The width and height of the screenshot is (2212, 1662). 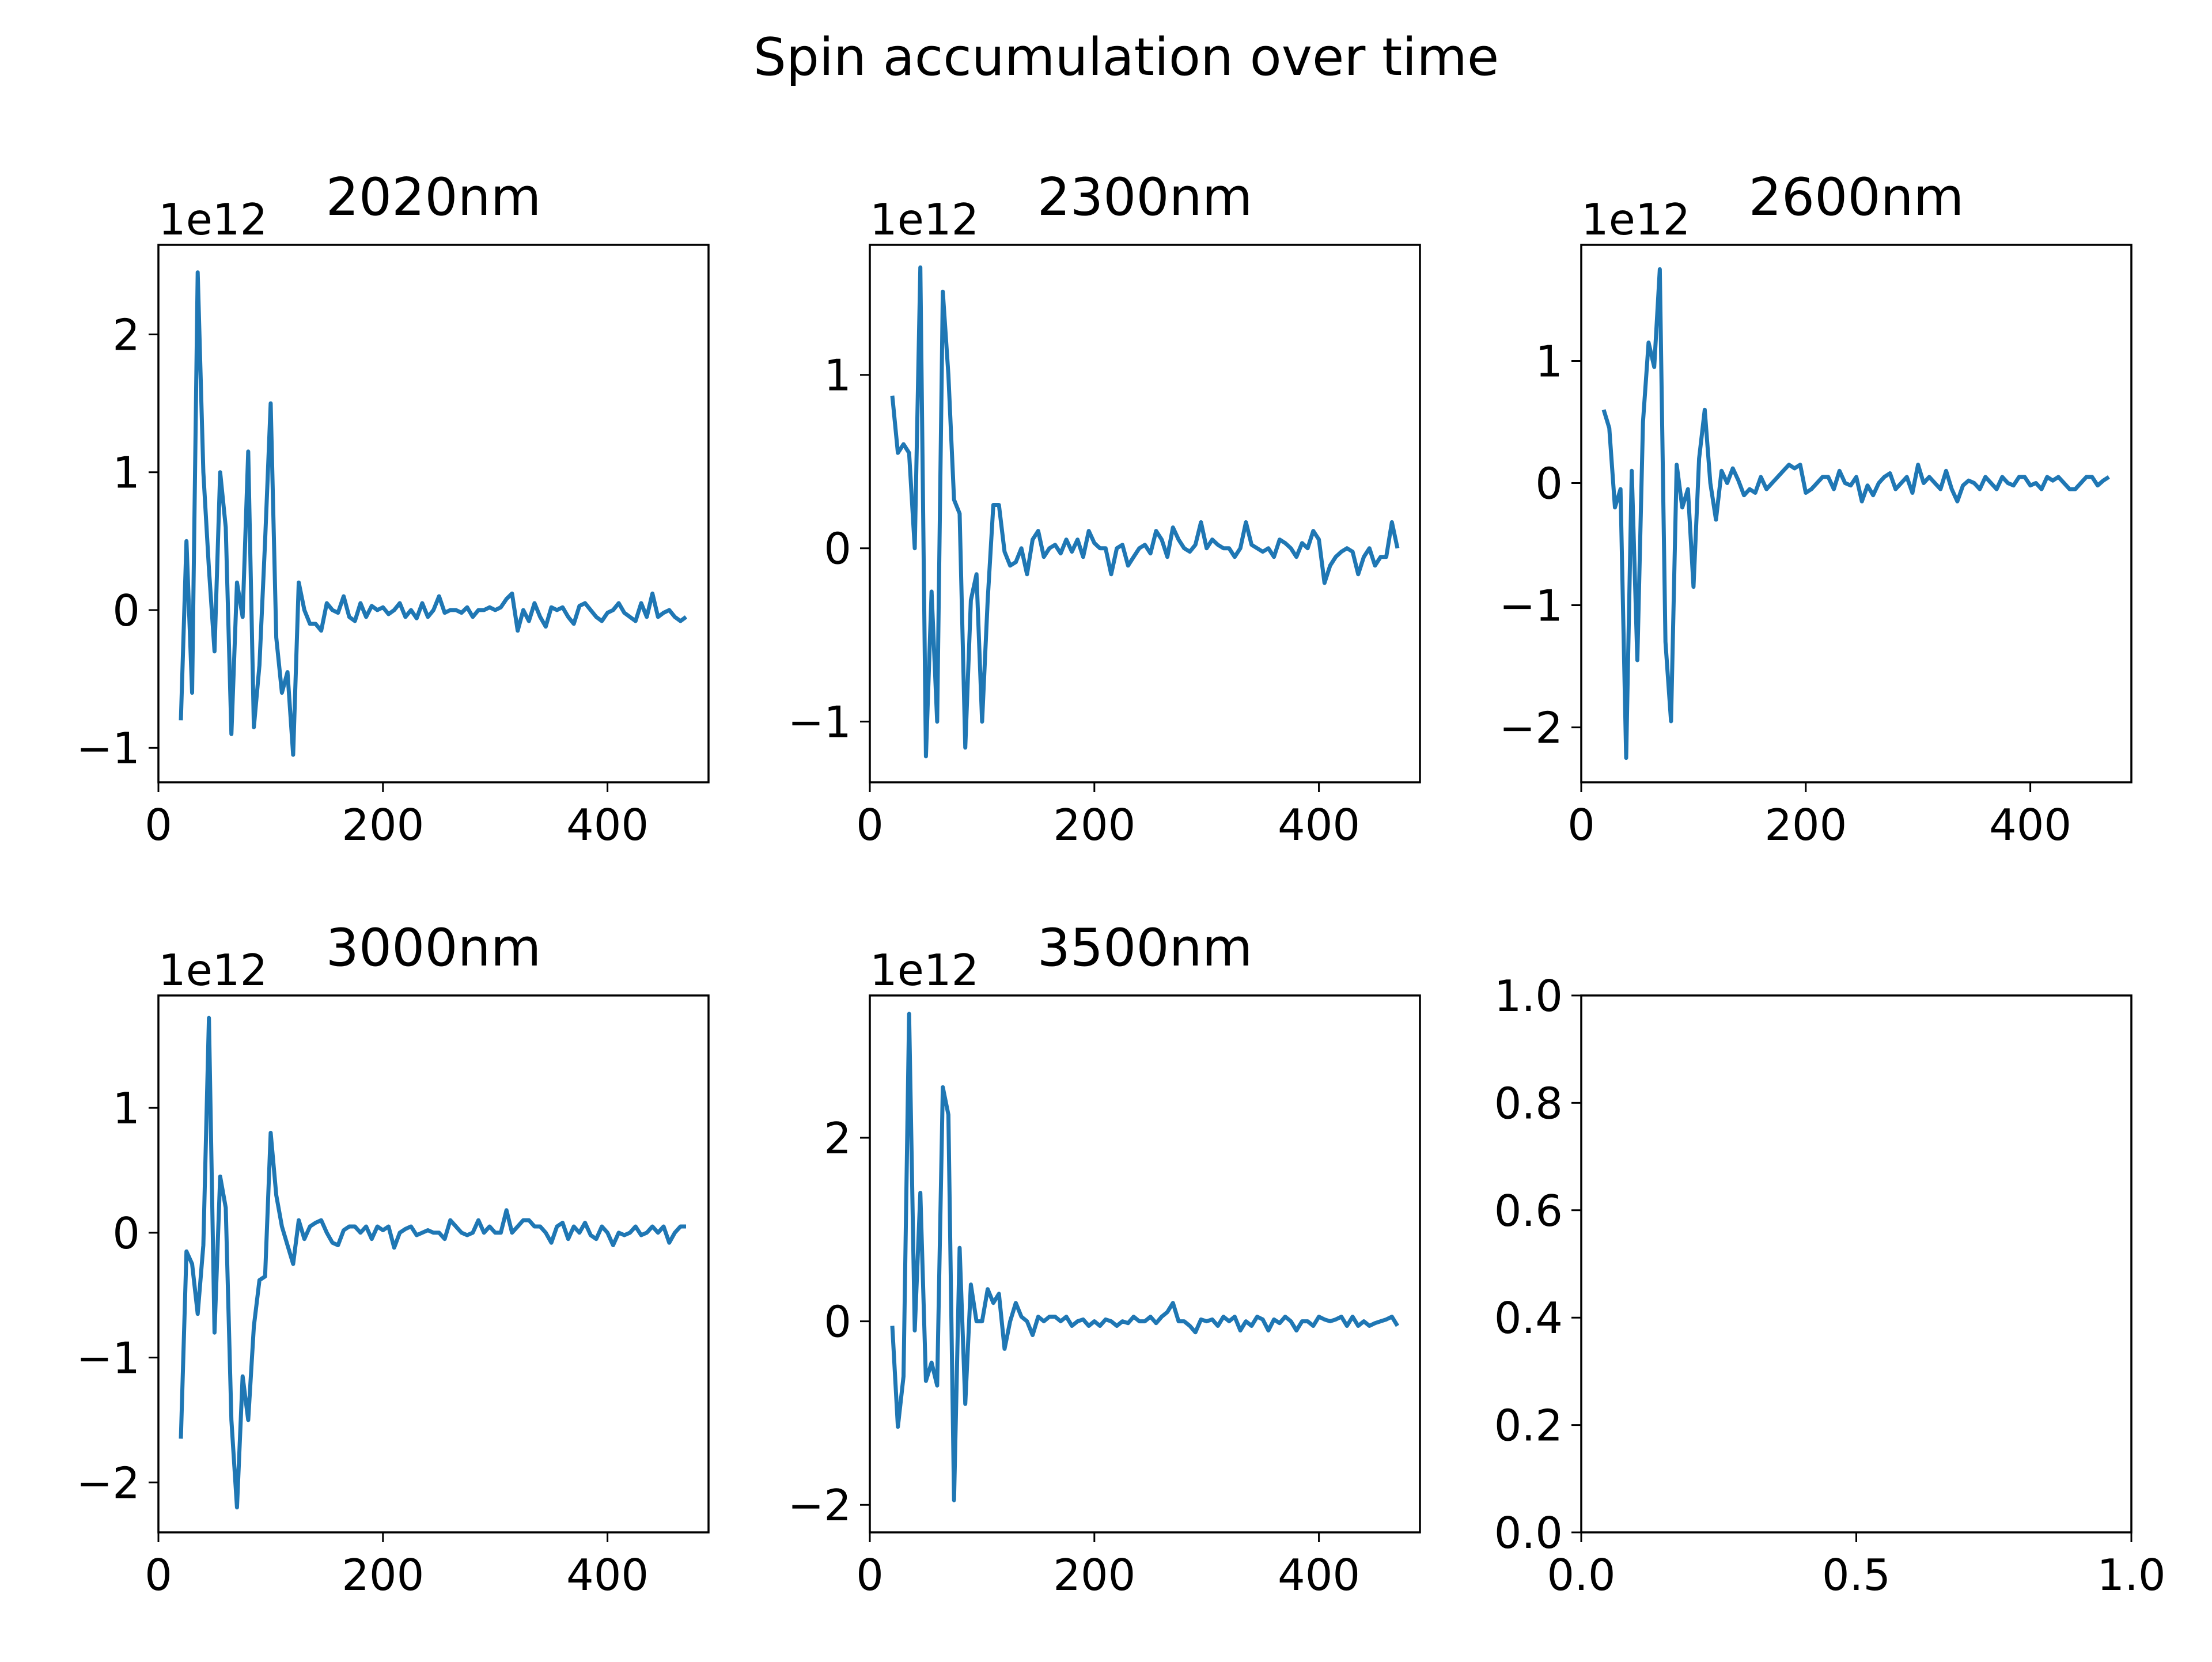 I want to click on subplot-6: 0.0 0.5 1.0 0.0 0.2 0.4 0.6 0.8 1.0, so click(x=1830, y=1285).